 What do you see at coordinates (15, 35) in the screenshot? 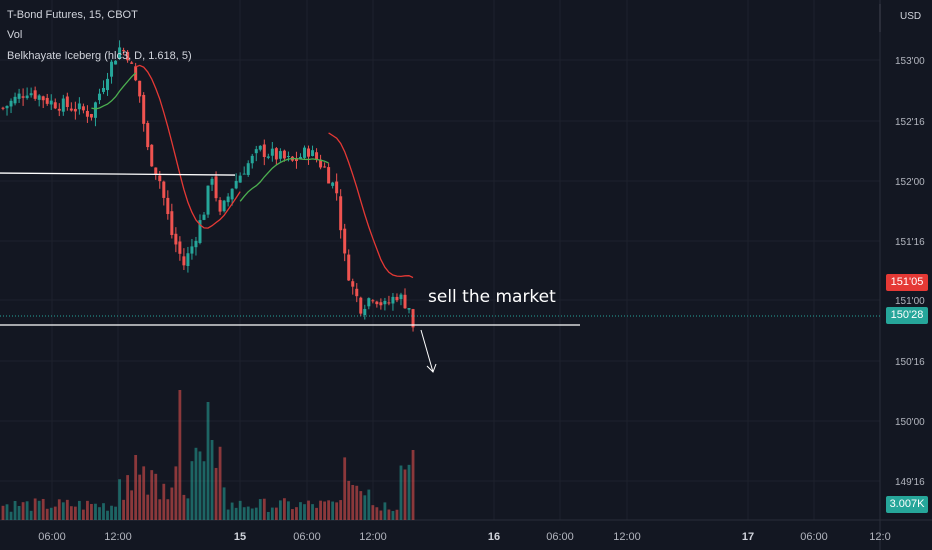
I see `indicator-vol-label: Vol` at bounding box center [15, 35].